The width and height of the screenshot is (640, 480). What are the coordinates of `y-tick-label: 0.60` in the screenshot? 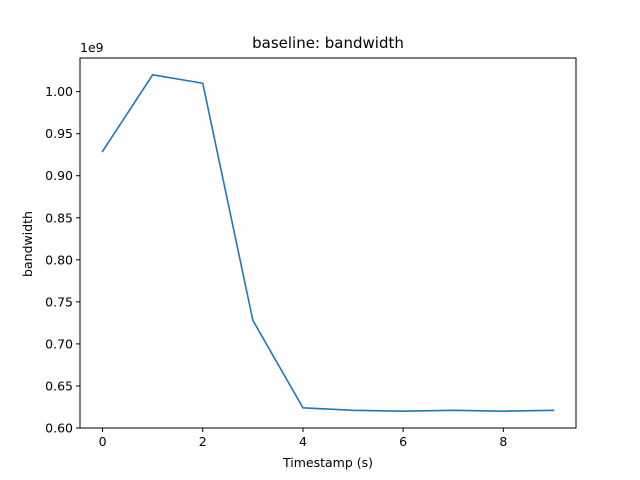 It's located at (59, 428).